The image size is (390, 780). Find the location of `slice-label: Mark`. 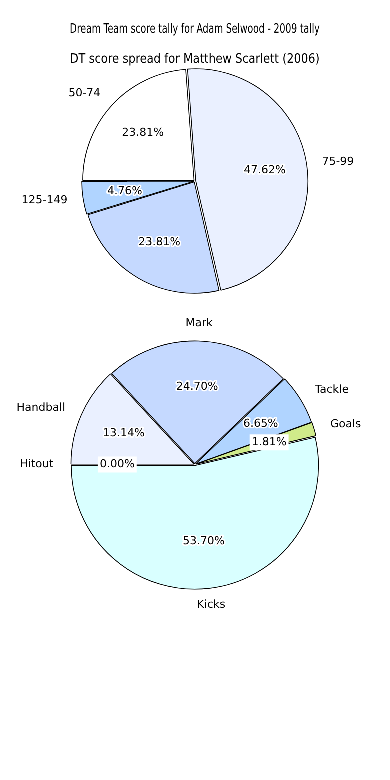

slice-label: Mark is located at coordinates (200, 323).